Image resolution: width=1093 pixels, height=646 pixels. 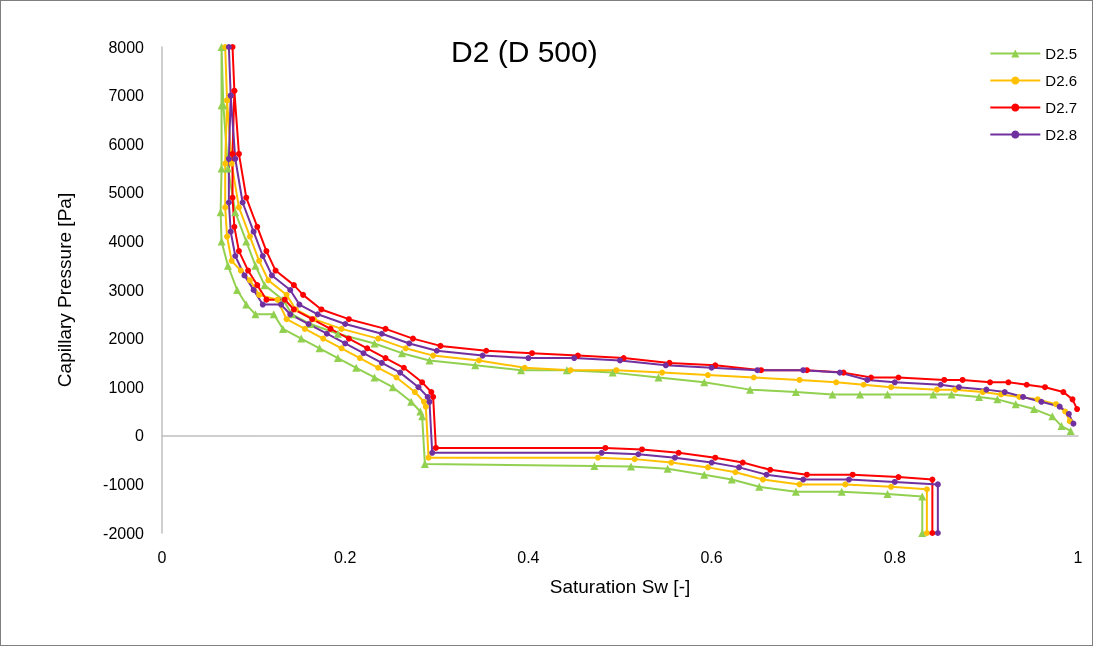 I want to click on x-tick-label: 0.8, so click(x=895, y=557).